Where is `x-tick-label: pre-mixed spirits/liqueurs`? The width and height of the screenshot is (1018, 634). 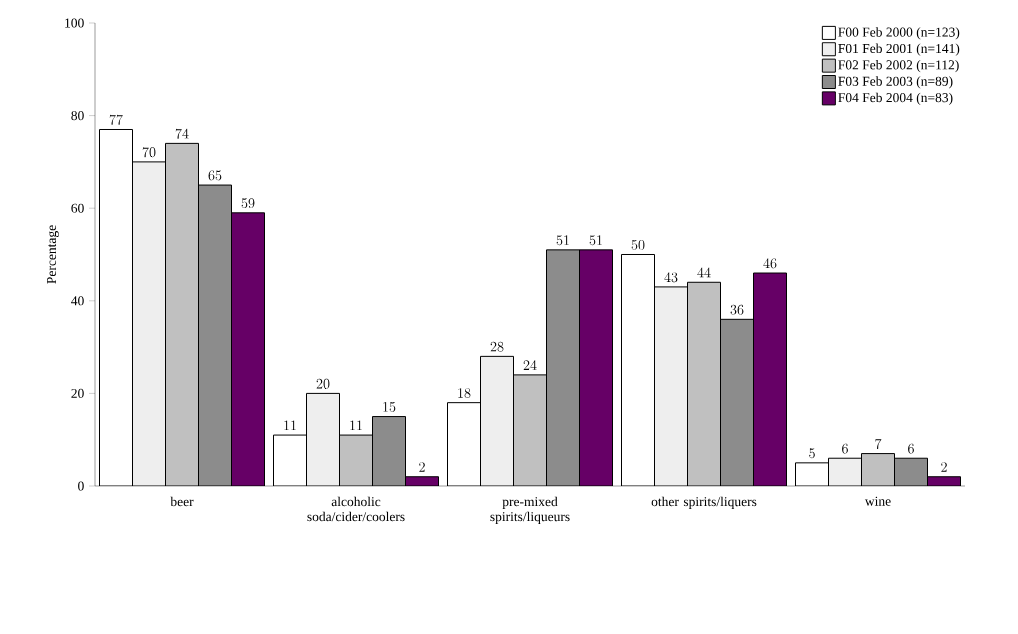 x-tick-label: pre-mixed spirits/liqueurs is located at coordinates (530, 510).